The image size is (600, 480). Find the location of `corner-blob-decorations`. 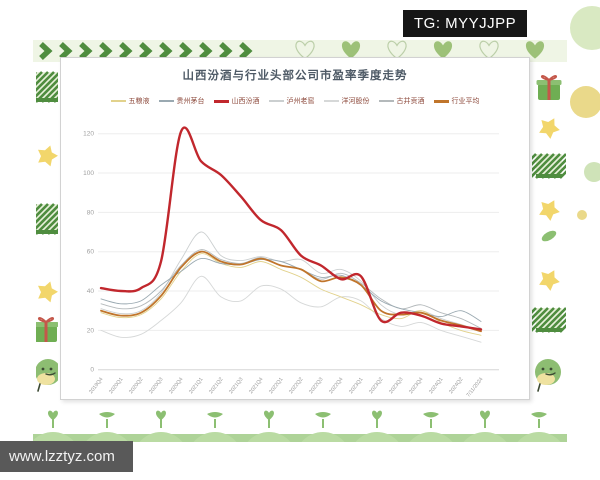

corner-blob-decorations is located at coordinates (580, 130).